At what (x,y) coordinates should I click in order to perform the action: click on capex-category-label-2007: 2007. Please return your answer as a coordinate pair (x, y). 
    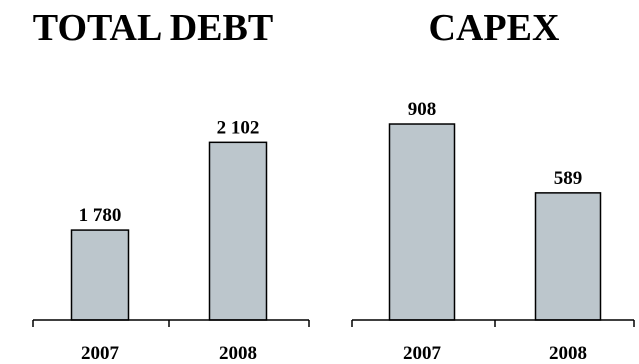
    Looking at the image, I should click on (422, 353).